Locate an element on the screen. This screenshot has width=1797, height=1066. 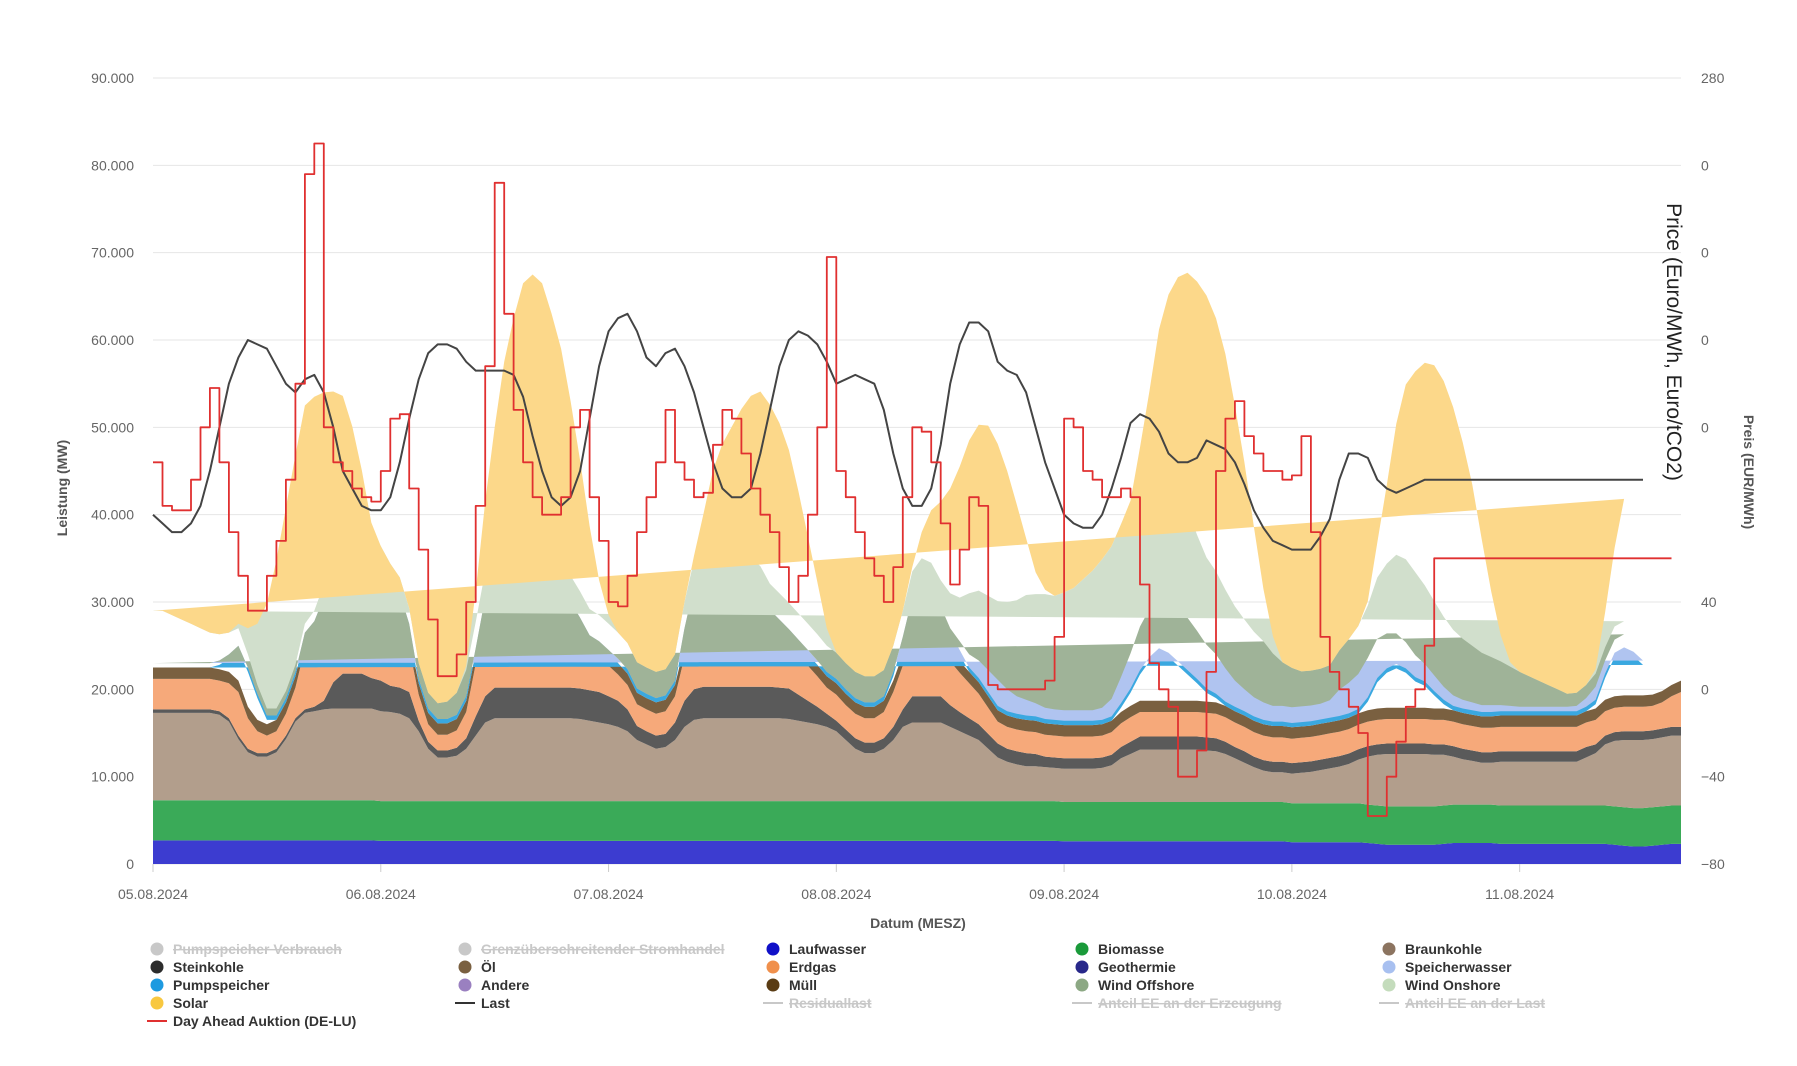
y-left-tick-label: 20.000 is located at coordinates (112, 689).